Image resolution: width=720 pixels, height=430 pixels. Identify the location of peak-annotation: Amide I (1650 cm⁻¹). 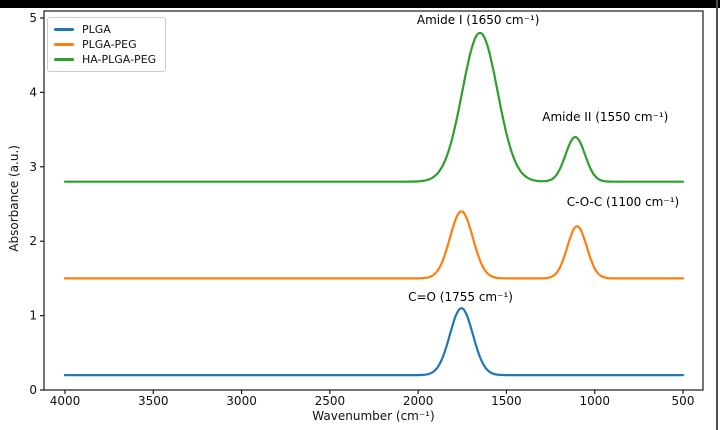
(478, 20).